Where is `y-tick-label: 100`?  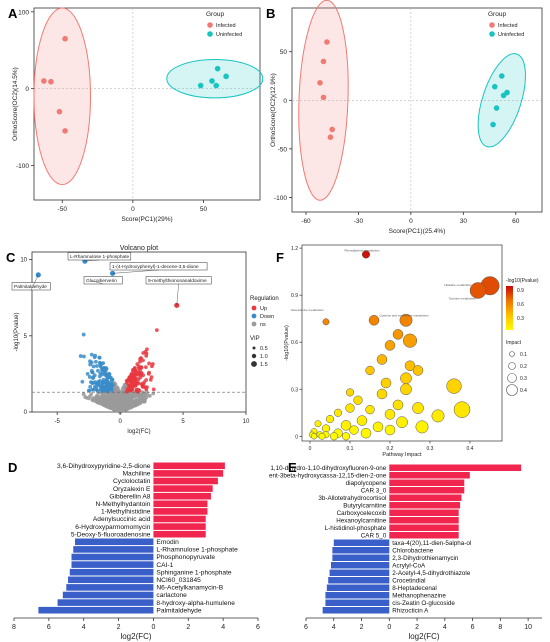
y-tick-label: 100 is located at coordinates (23, 12).